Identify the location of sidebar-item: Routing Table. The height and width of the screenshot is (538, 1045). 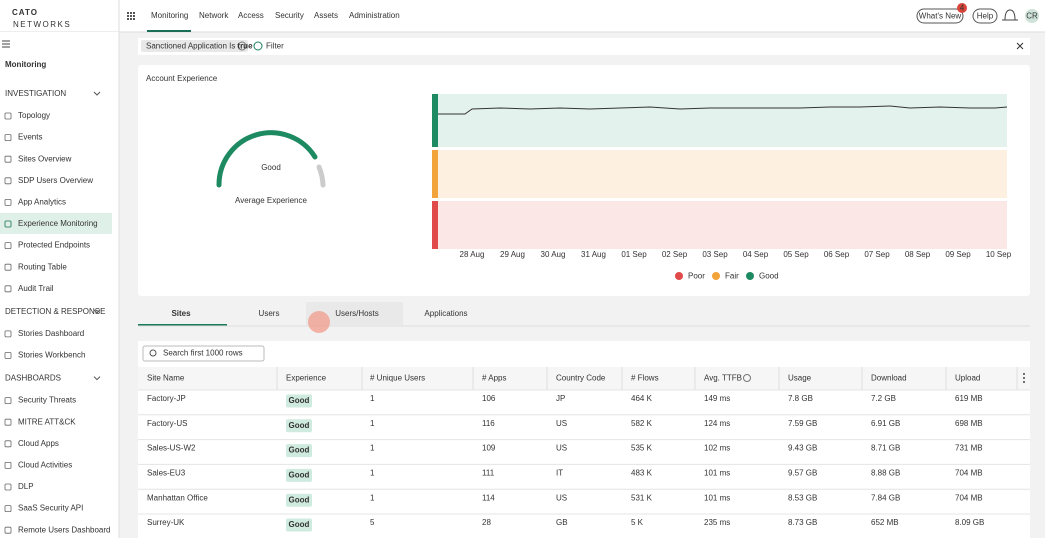
(42, 266).